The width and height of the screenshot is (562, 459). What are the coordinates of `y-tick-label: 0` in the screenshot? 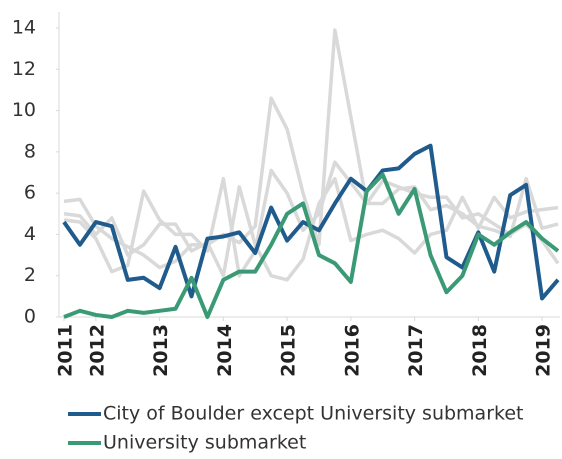 It's located at (30, 317).